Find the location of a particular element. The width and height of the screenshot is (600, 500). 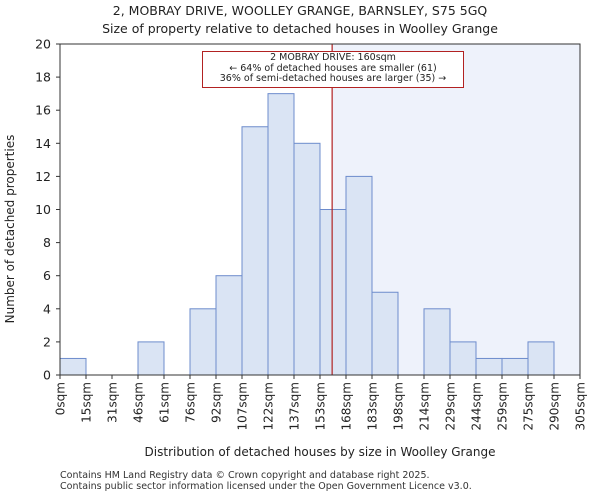

y-tick-label-8: 8 is located at coordinates (47, 242).